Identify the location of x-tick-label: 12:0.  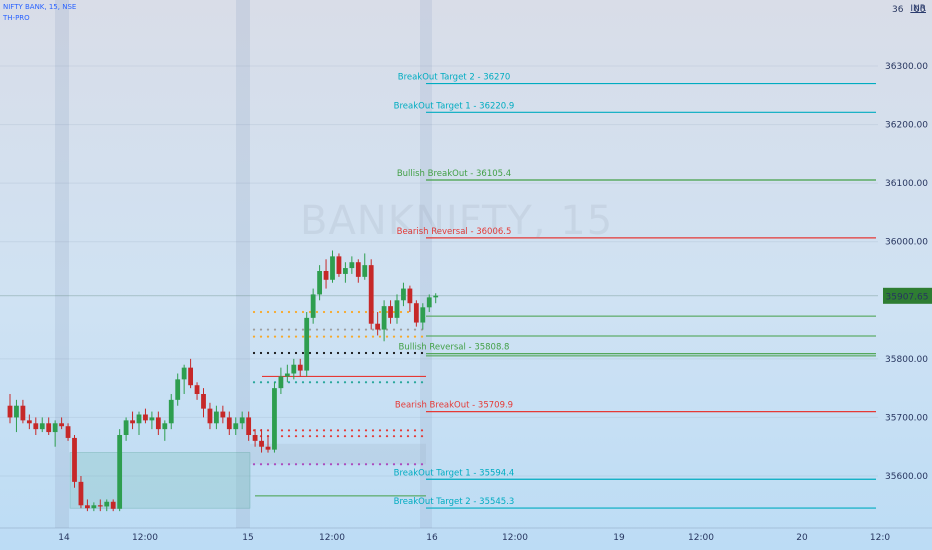
(880, 538).